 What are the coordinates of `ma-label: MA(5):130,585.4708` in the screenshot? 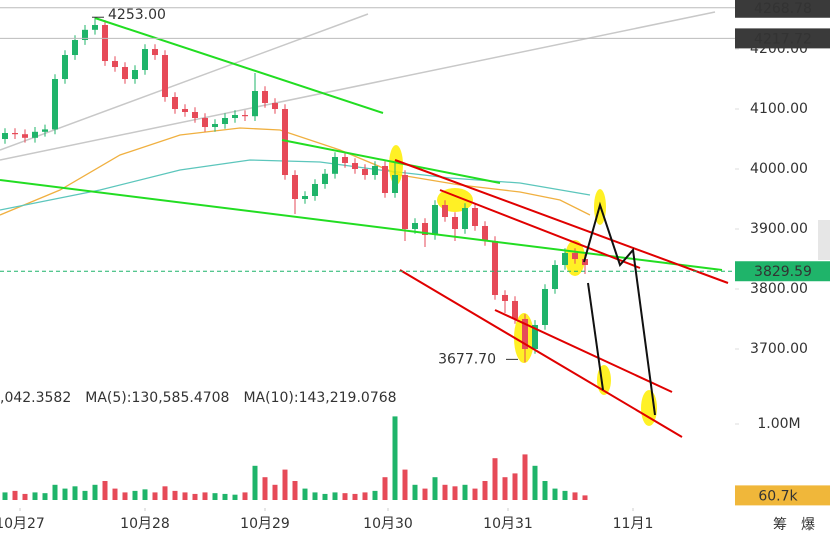 It's located at (157, 398).